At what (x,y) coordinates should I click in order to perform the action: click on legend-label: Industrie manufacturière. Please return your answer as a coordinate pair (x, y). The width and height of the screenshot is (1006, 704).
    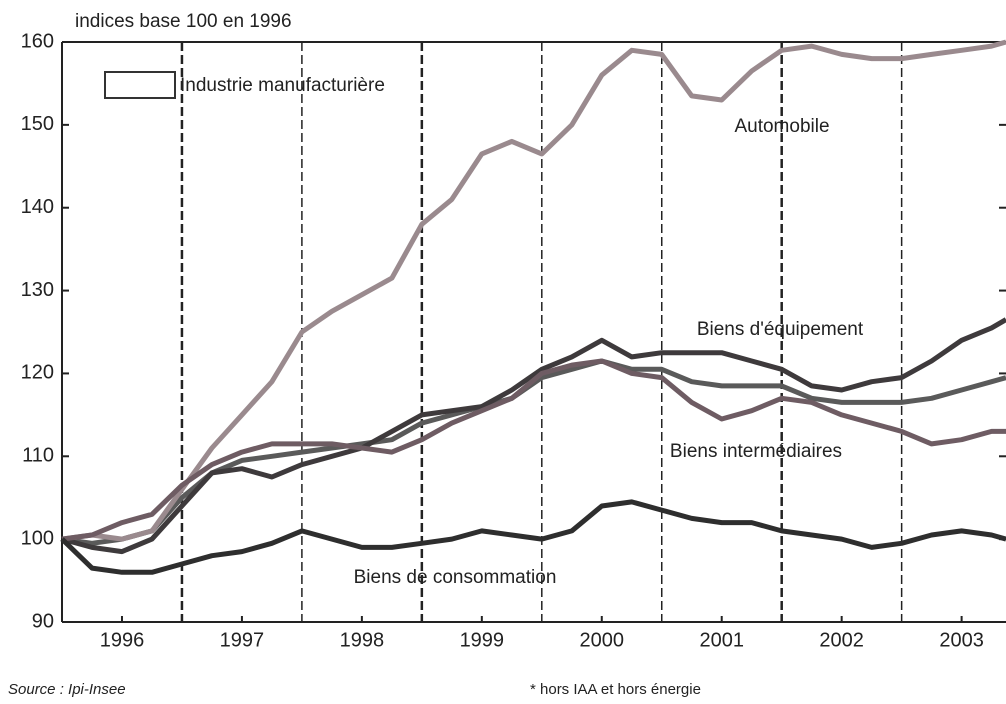
    Looking at the image, I should click on (282, 85).